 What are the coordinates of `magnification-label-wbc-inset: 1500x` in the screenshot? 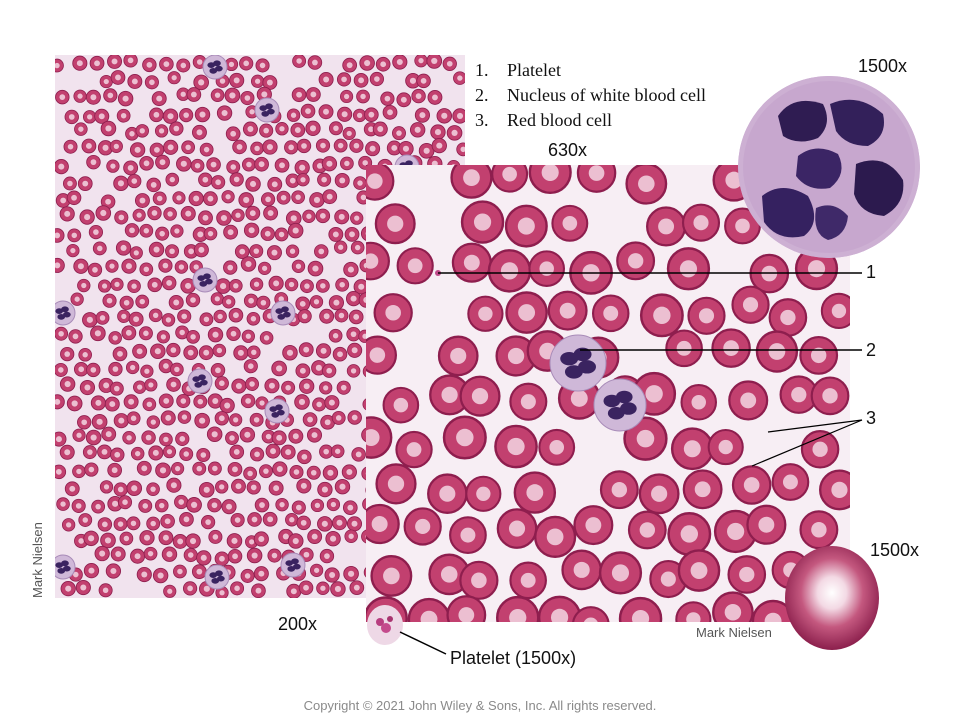 It's located at (883, 66).